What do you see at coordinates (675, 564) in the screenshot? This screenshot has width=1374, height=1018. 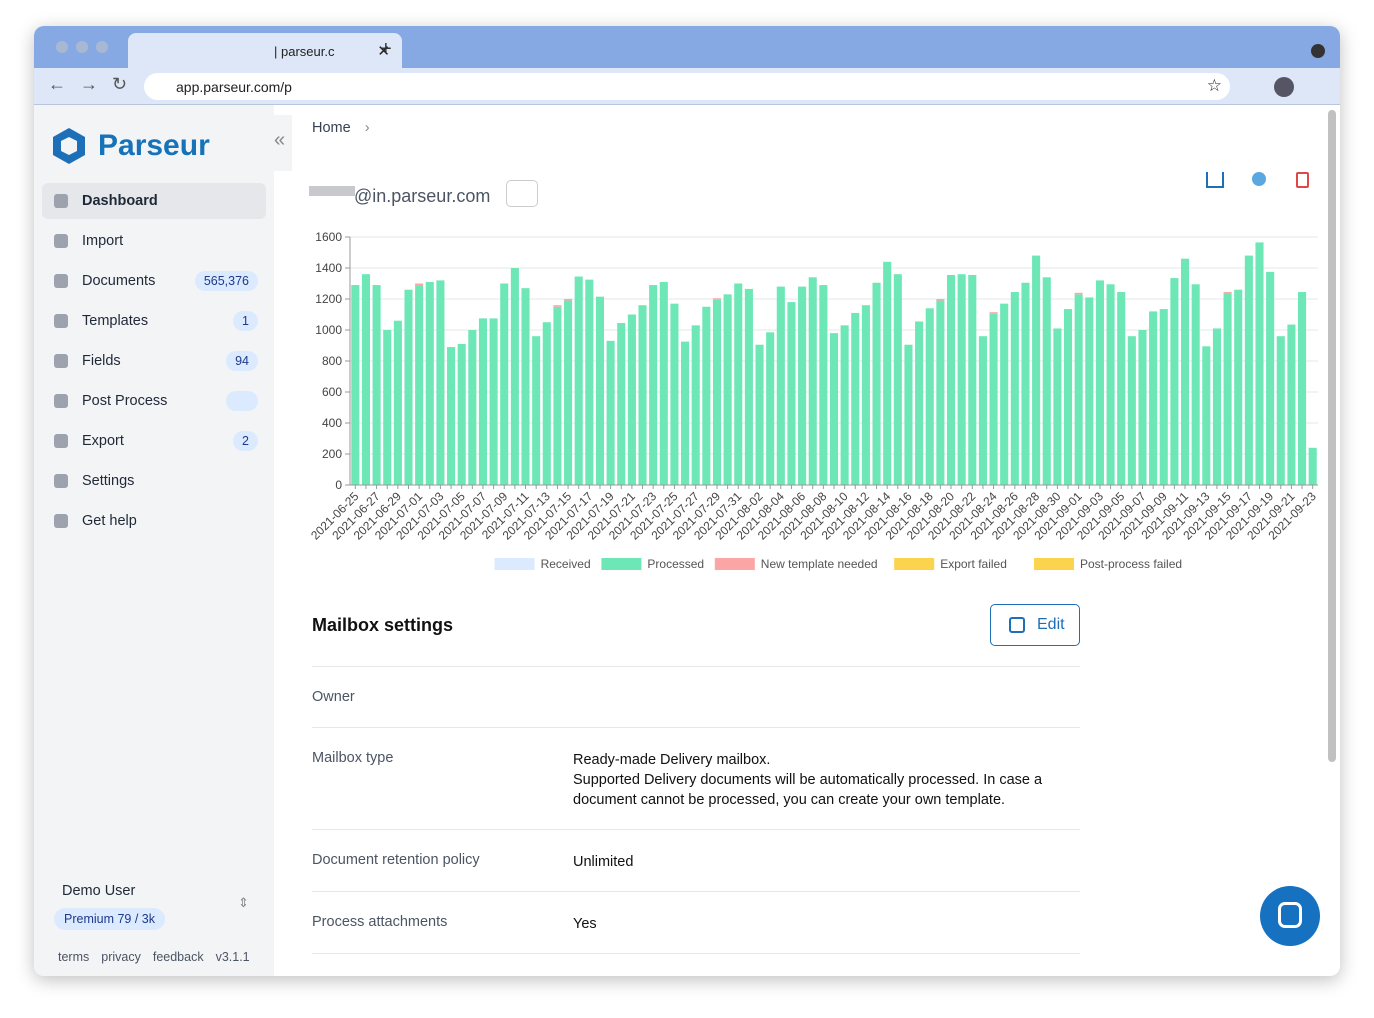 I see `legend-label: Processed` at bounding box center [675, 564].